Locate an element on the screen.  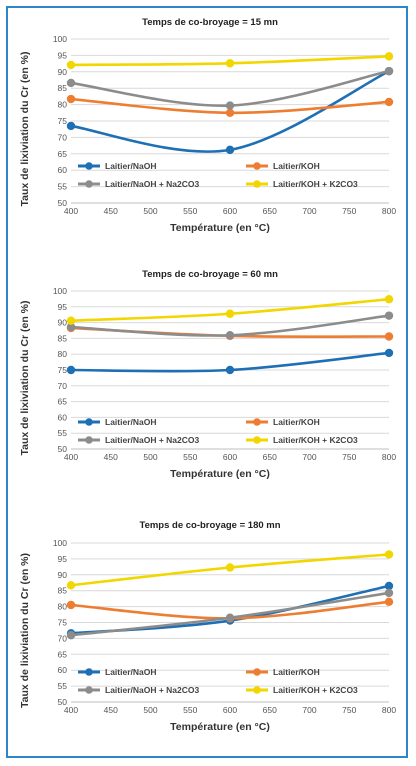
x-tick-label: 550 is located at coordinates (190, 457).